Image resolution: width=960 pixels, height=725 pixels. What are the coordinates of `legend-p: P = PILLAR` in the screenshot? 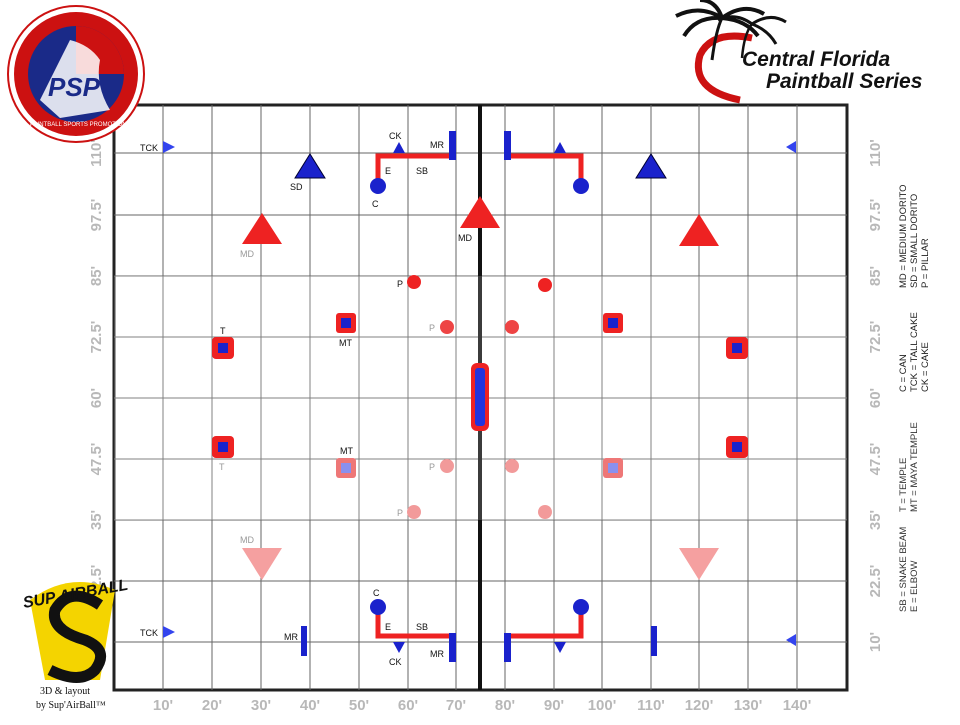 It's located at (925, 263).